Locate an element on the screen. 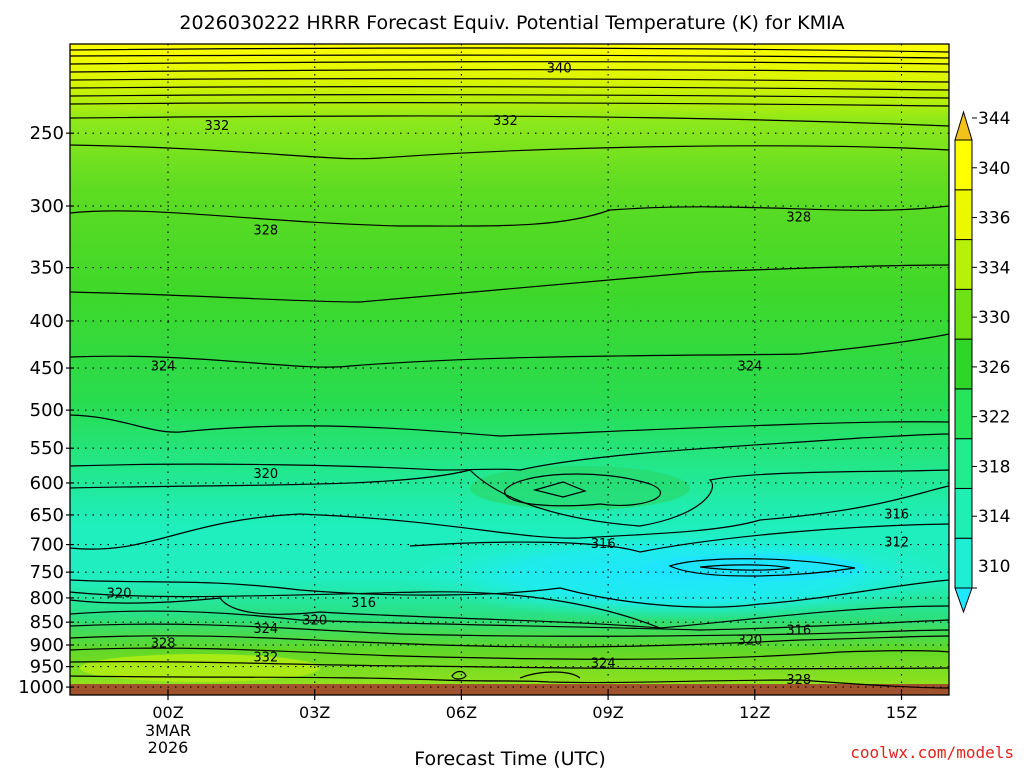 This screenshot has width=1024, height=768. colorbar-label: 326 is located at coordinates (994, 368).